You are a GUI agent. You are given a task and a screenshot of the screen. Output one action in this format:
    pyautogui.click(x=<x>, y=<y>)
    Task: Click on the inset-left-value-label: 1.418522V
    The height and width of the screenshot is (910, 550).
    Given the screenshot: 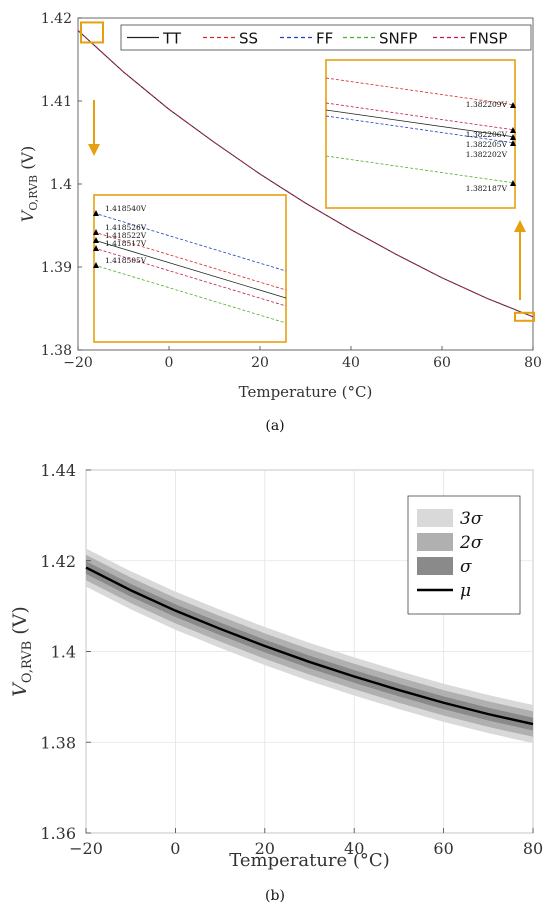 What is the action you would take?
    pyautogui.click(x=126, y=235)
    